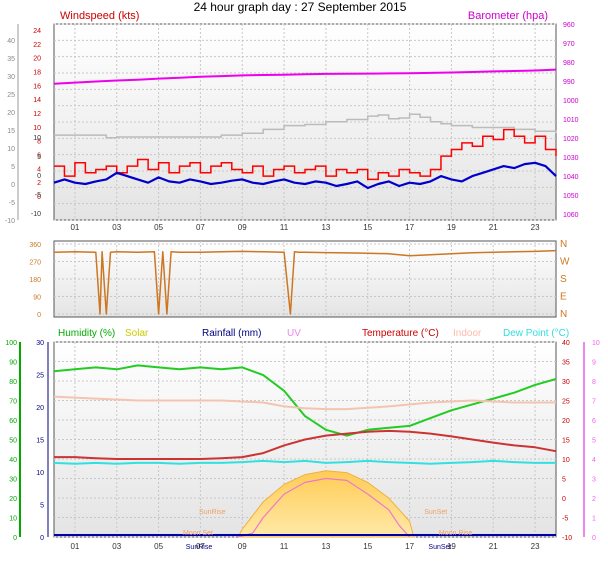  I want to click on rain-tick: 0, so click(42, 538).